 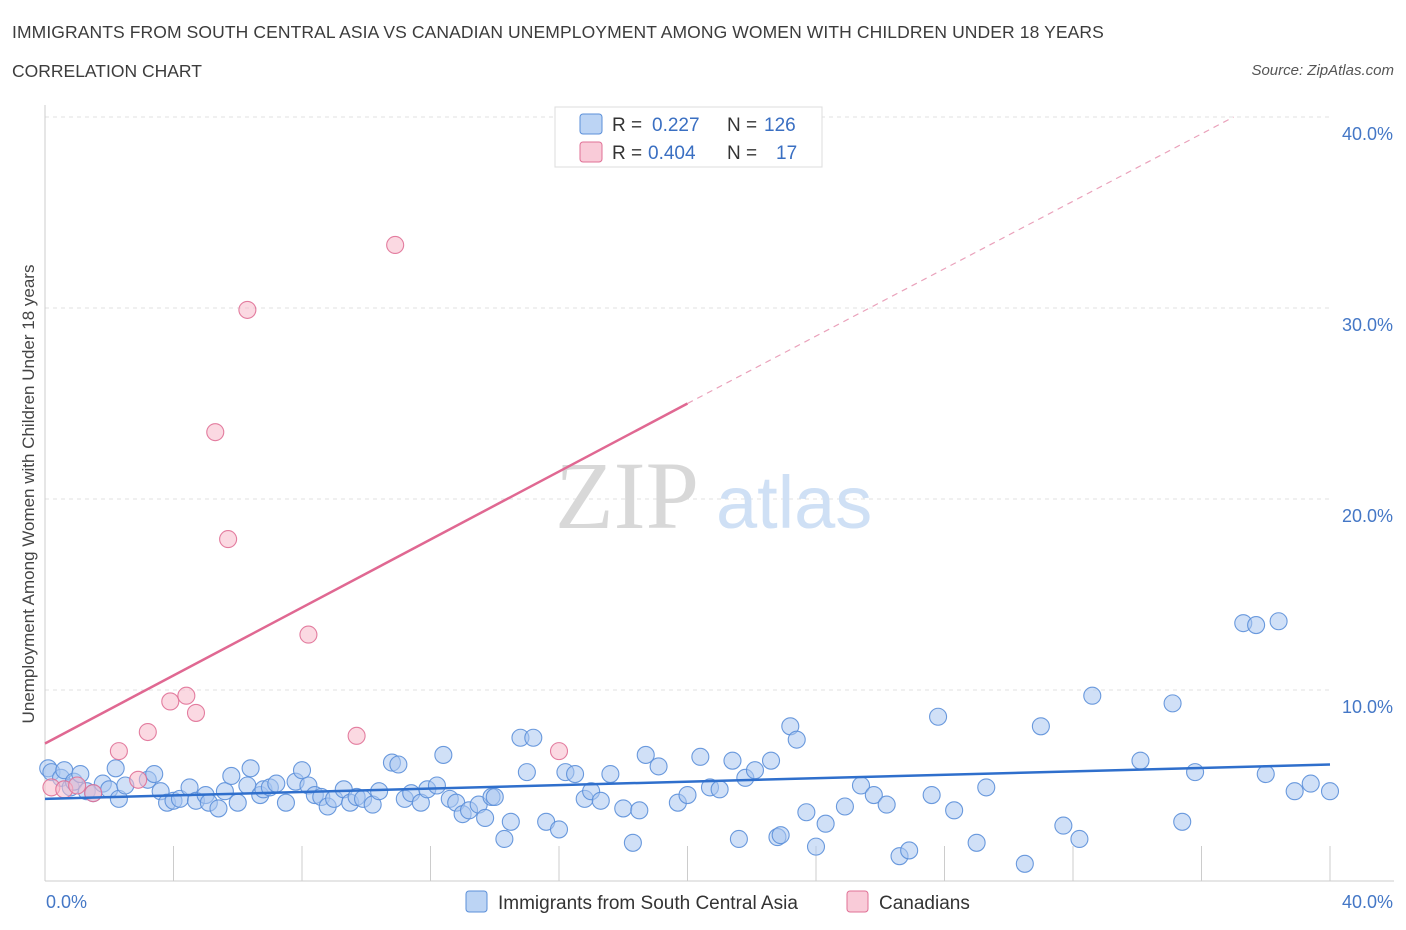 I want to click on legend-box: R = 0.227 N = 126 R = 0.404 N = 17, so click(x=688, y=137).